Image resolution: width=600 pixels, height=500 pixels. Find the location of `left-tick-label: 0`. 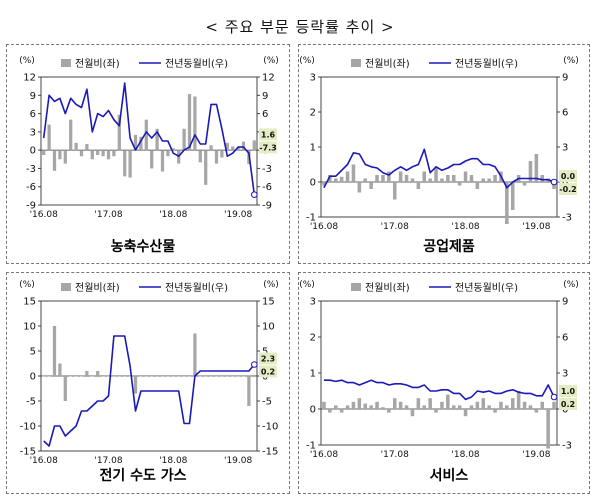

left-tick-label: 0 is located at coordinates (33, 377).